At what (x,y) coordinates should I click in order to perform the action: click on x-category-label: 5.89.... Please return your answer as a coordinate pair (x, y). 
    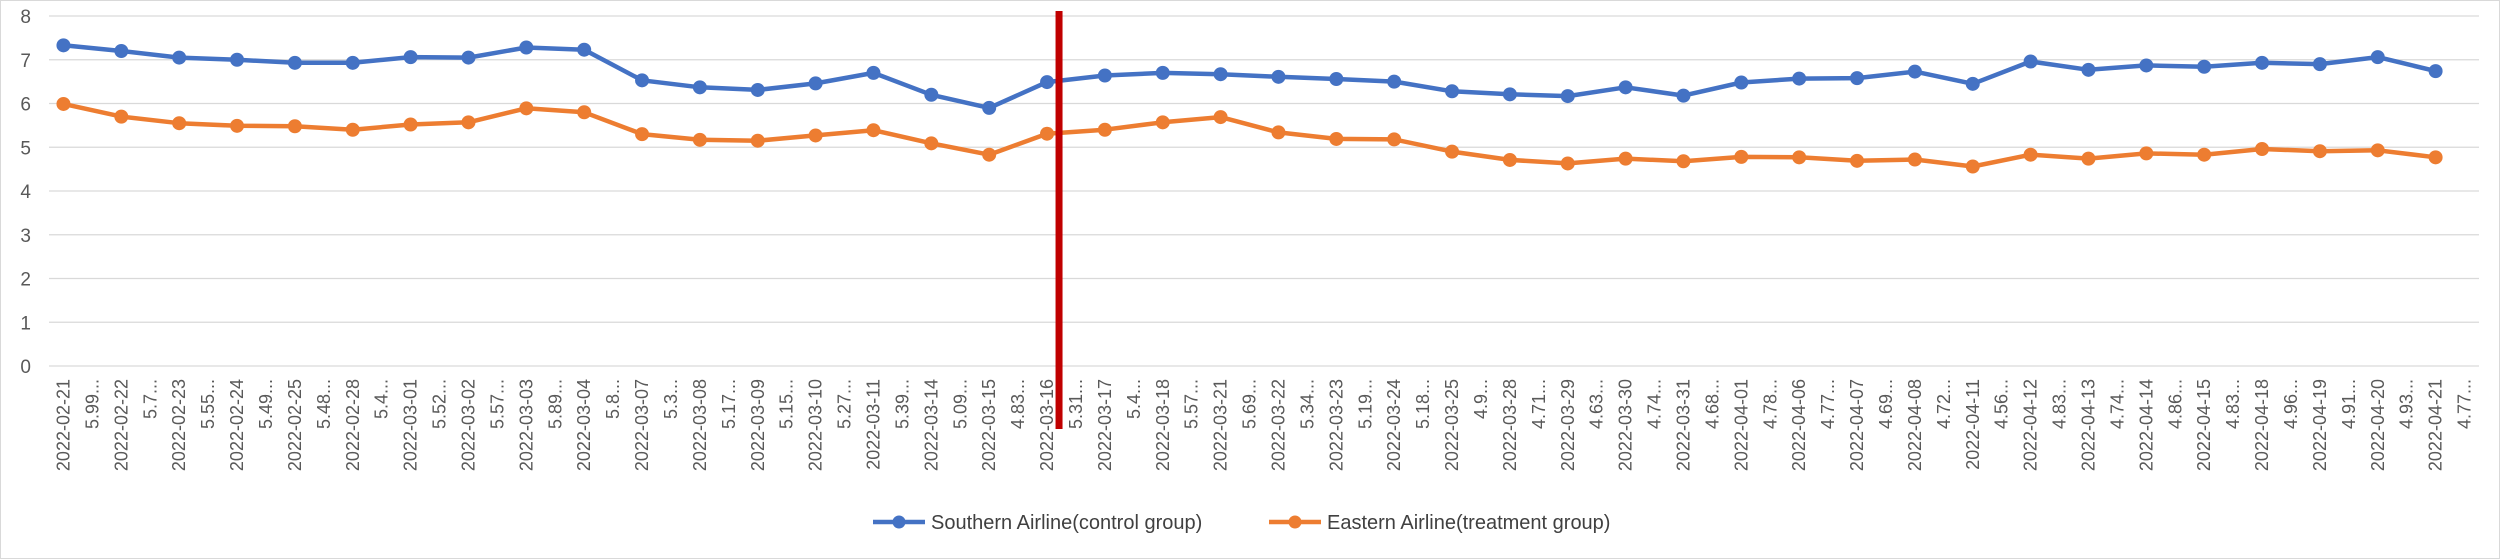
    Looking at the image, I should click on (555, 404).